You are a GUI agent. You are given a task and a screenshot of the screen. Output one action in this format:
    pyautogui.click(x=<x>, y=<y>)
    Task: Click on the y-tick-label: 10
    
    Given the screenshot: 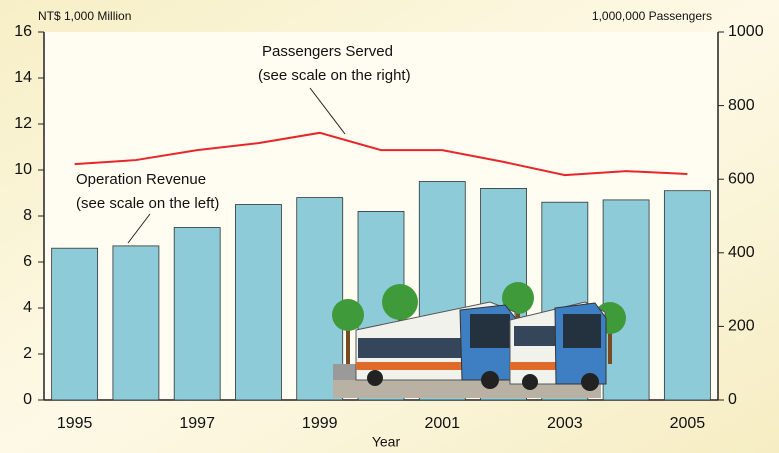 What is the action you would take?
    pyautogui.click(x=23, y=169)
    